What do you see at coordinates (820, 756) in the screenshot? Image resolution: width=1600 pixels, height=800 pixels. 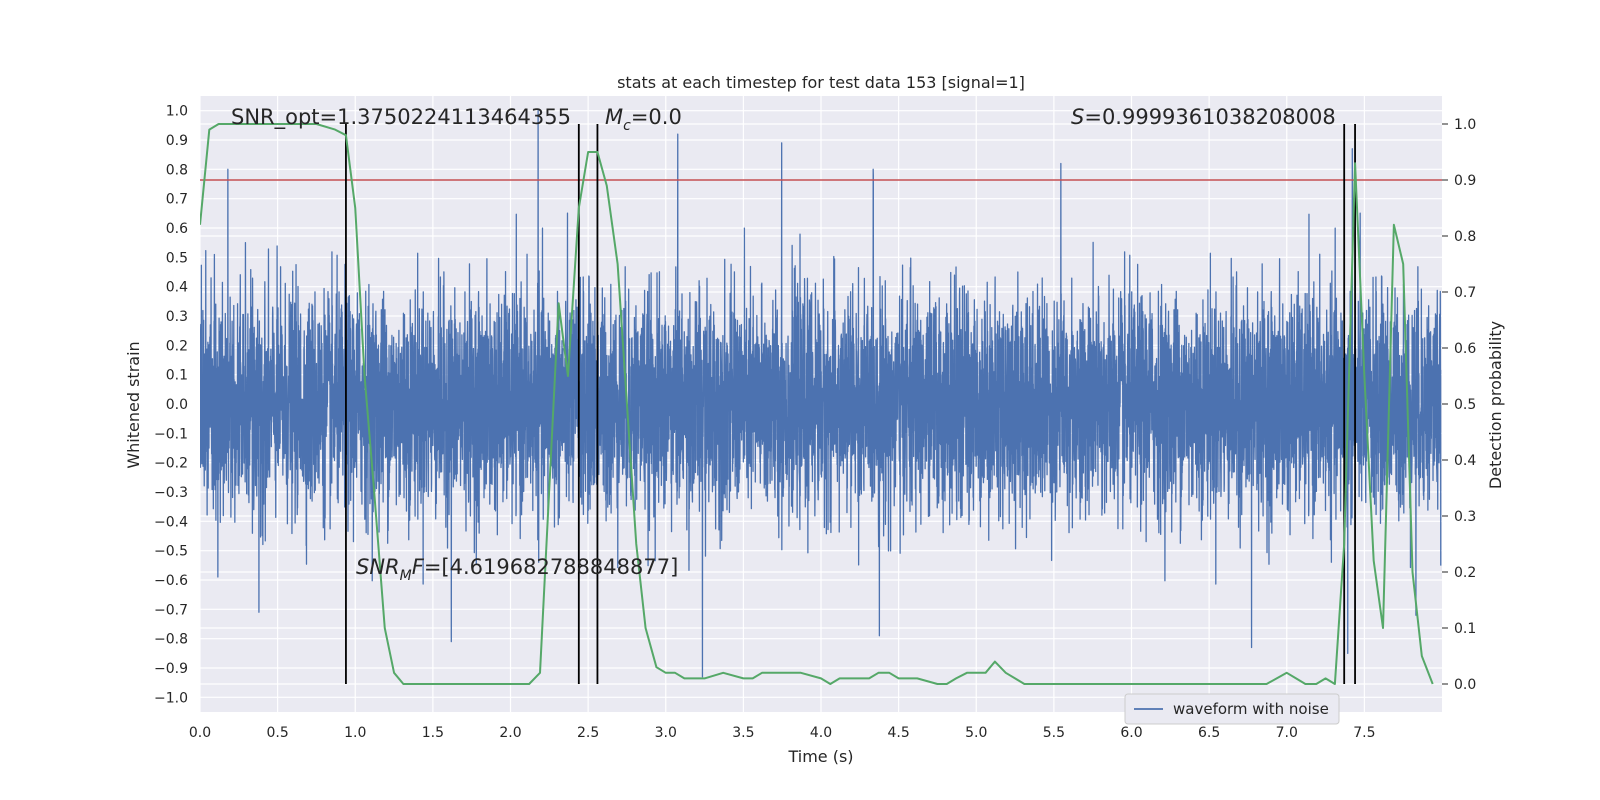 I see `x-axis-label: Time (s)` at bounding box center [820, 756].